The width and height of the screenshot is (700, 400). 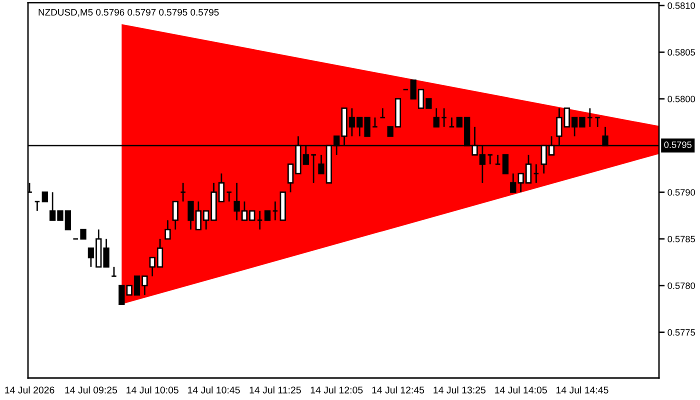 What do you see at coordinates (29, 390) in the screenshot?
I see `x-tick-label: 14 Jul 2026` at bounding box center [29, 390].